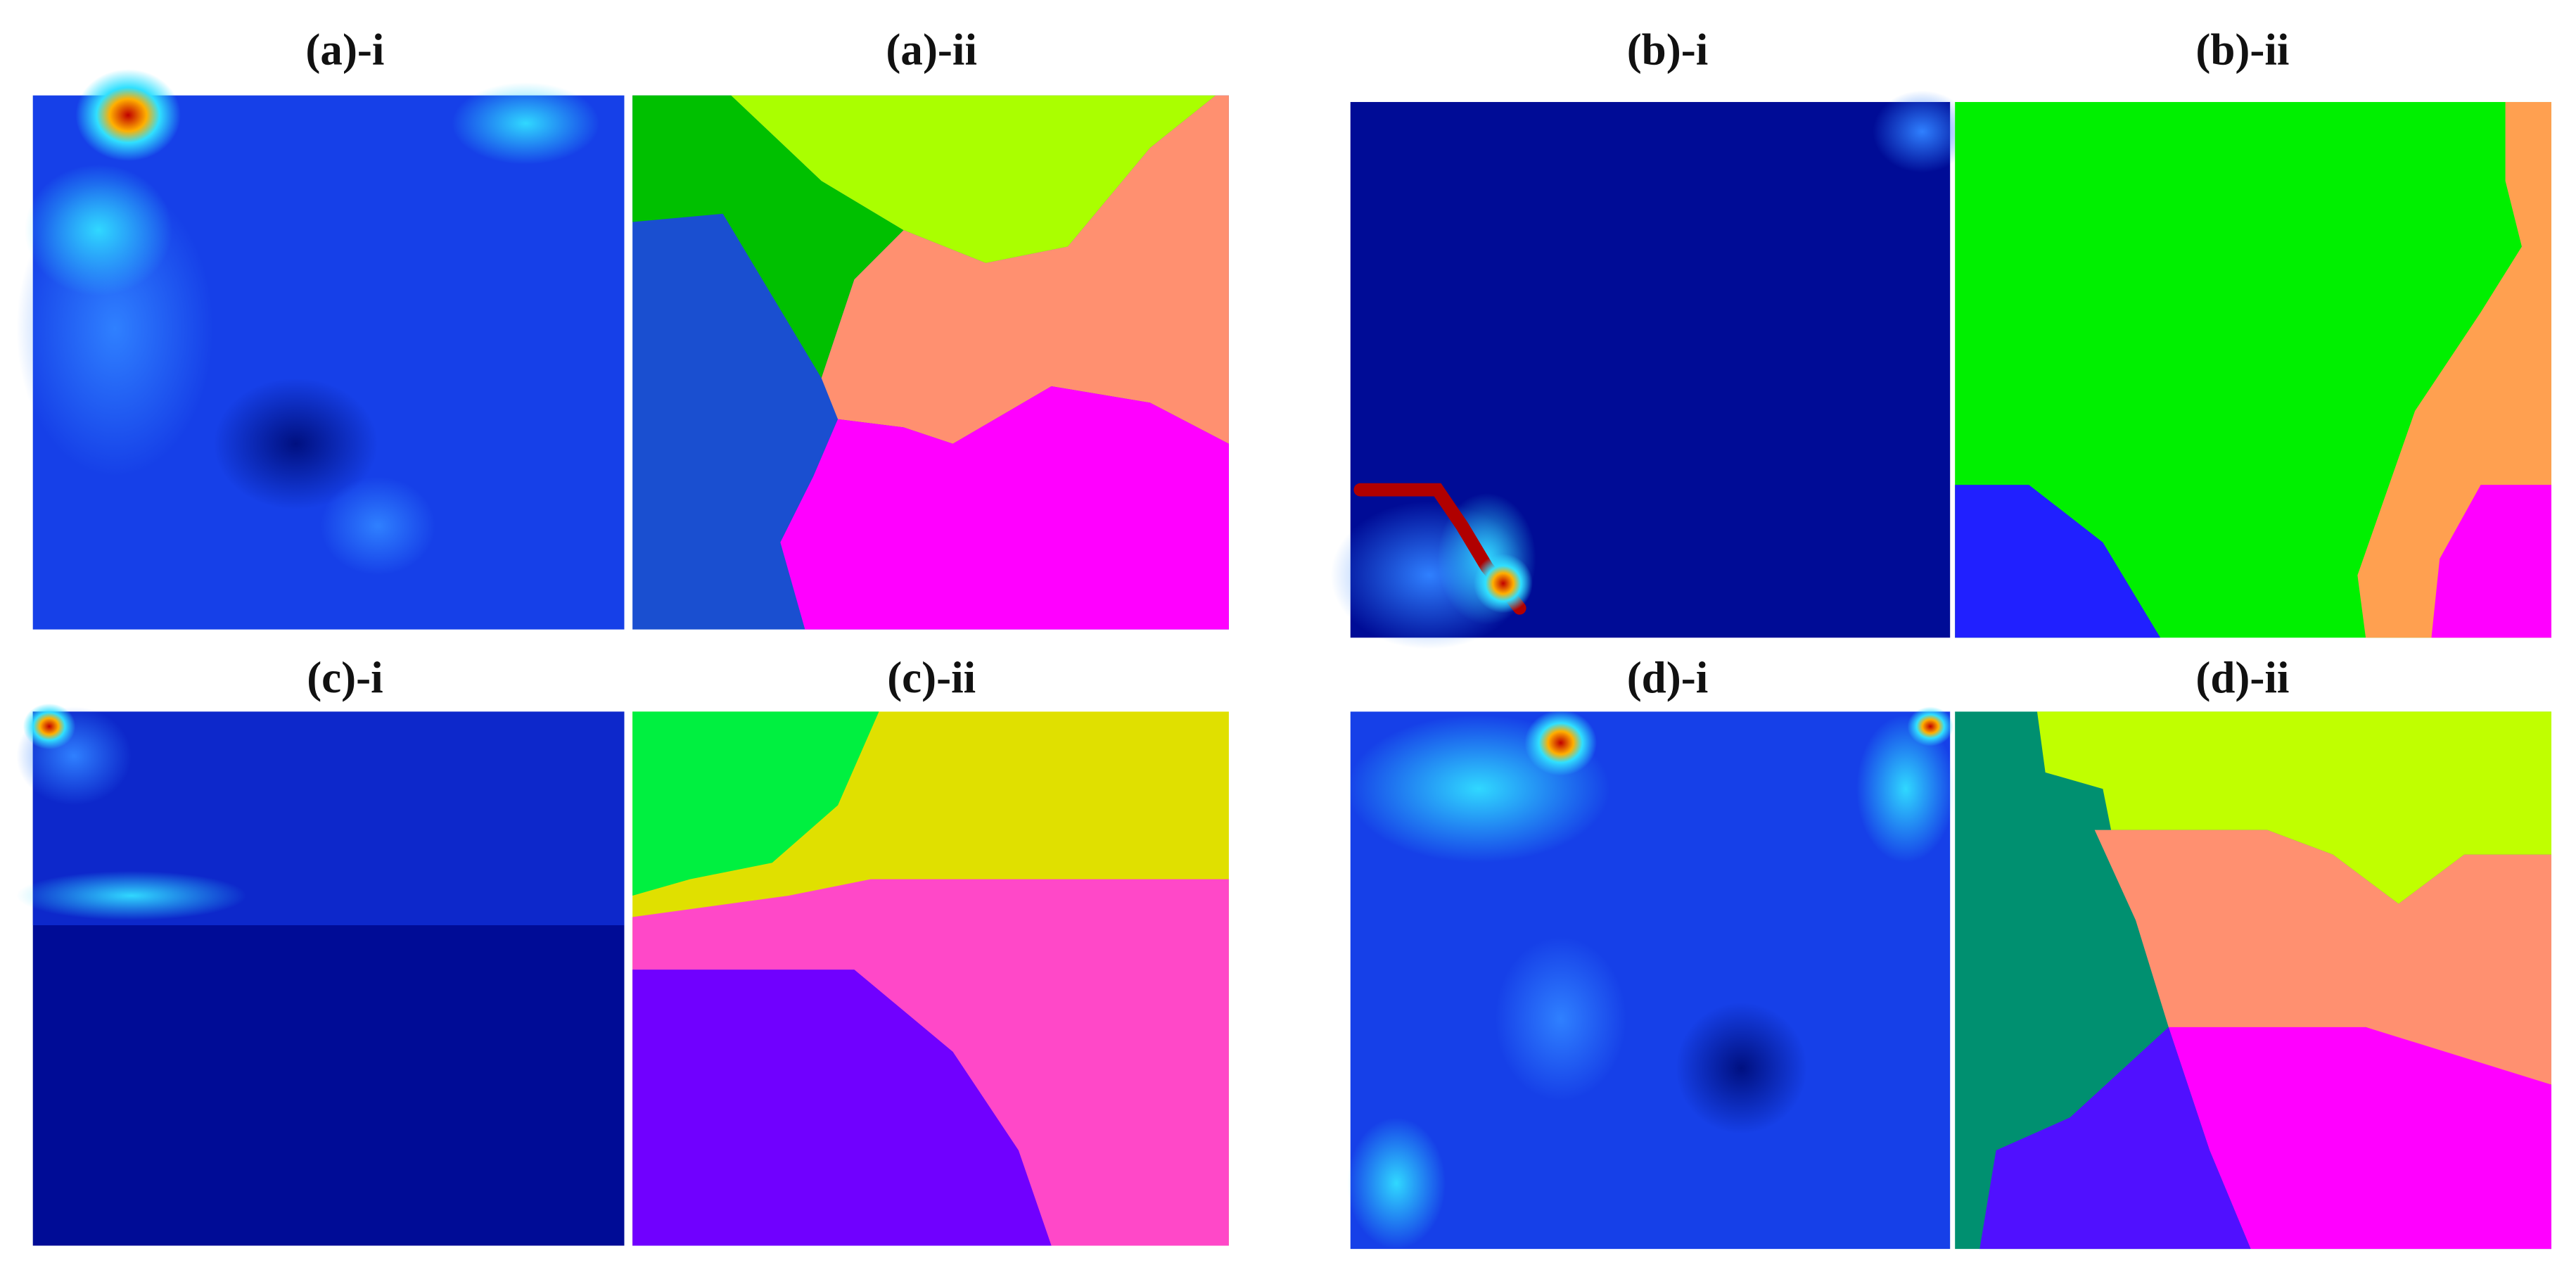  I want to click on panel-label: (b)-i, so click(1668, 50).